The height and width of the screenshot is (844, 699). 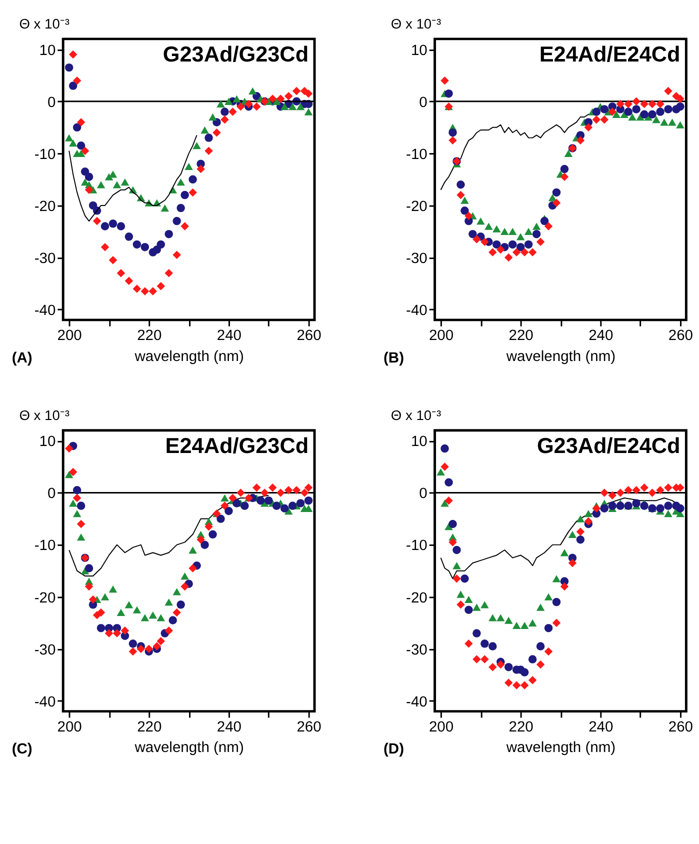 I want to click on text: (B), so click(x=394, y=358).